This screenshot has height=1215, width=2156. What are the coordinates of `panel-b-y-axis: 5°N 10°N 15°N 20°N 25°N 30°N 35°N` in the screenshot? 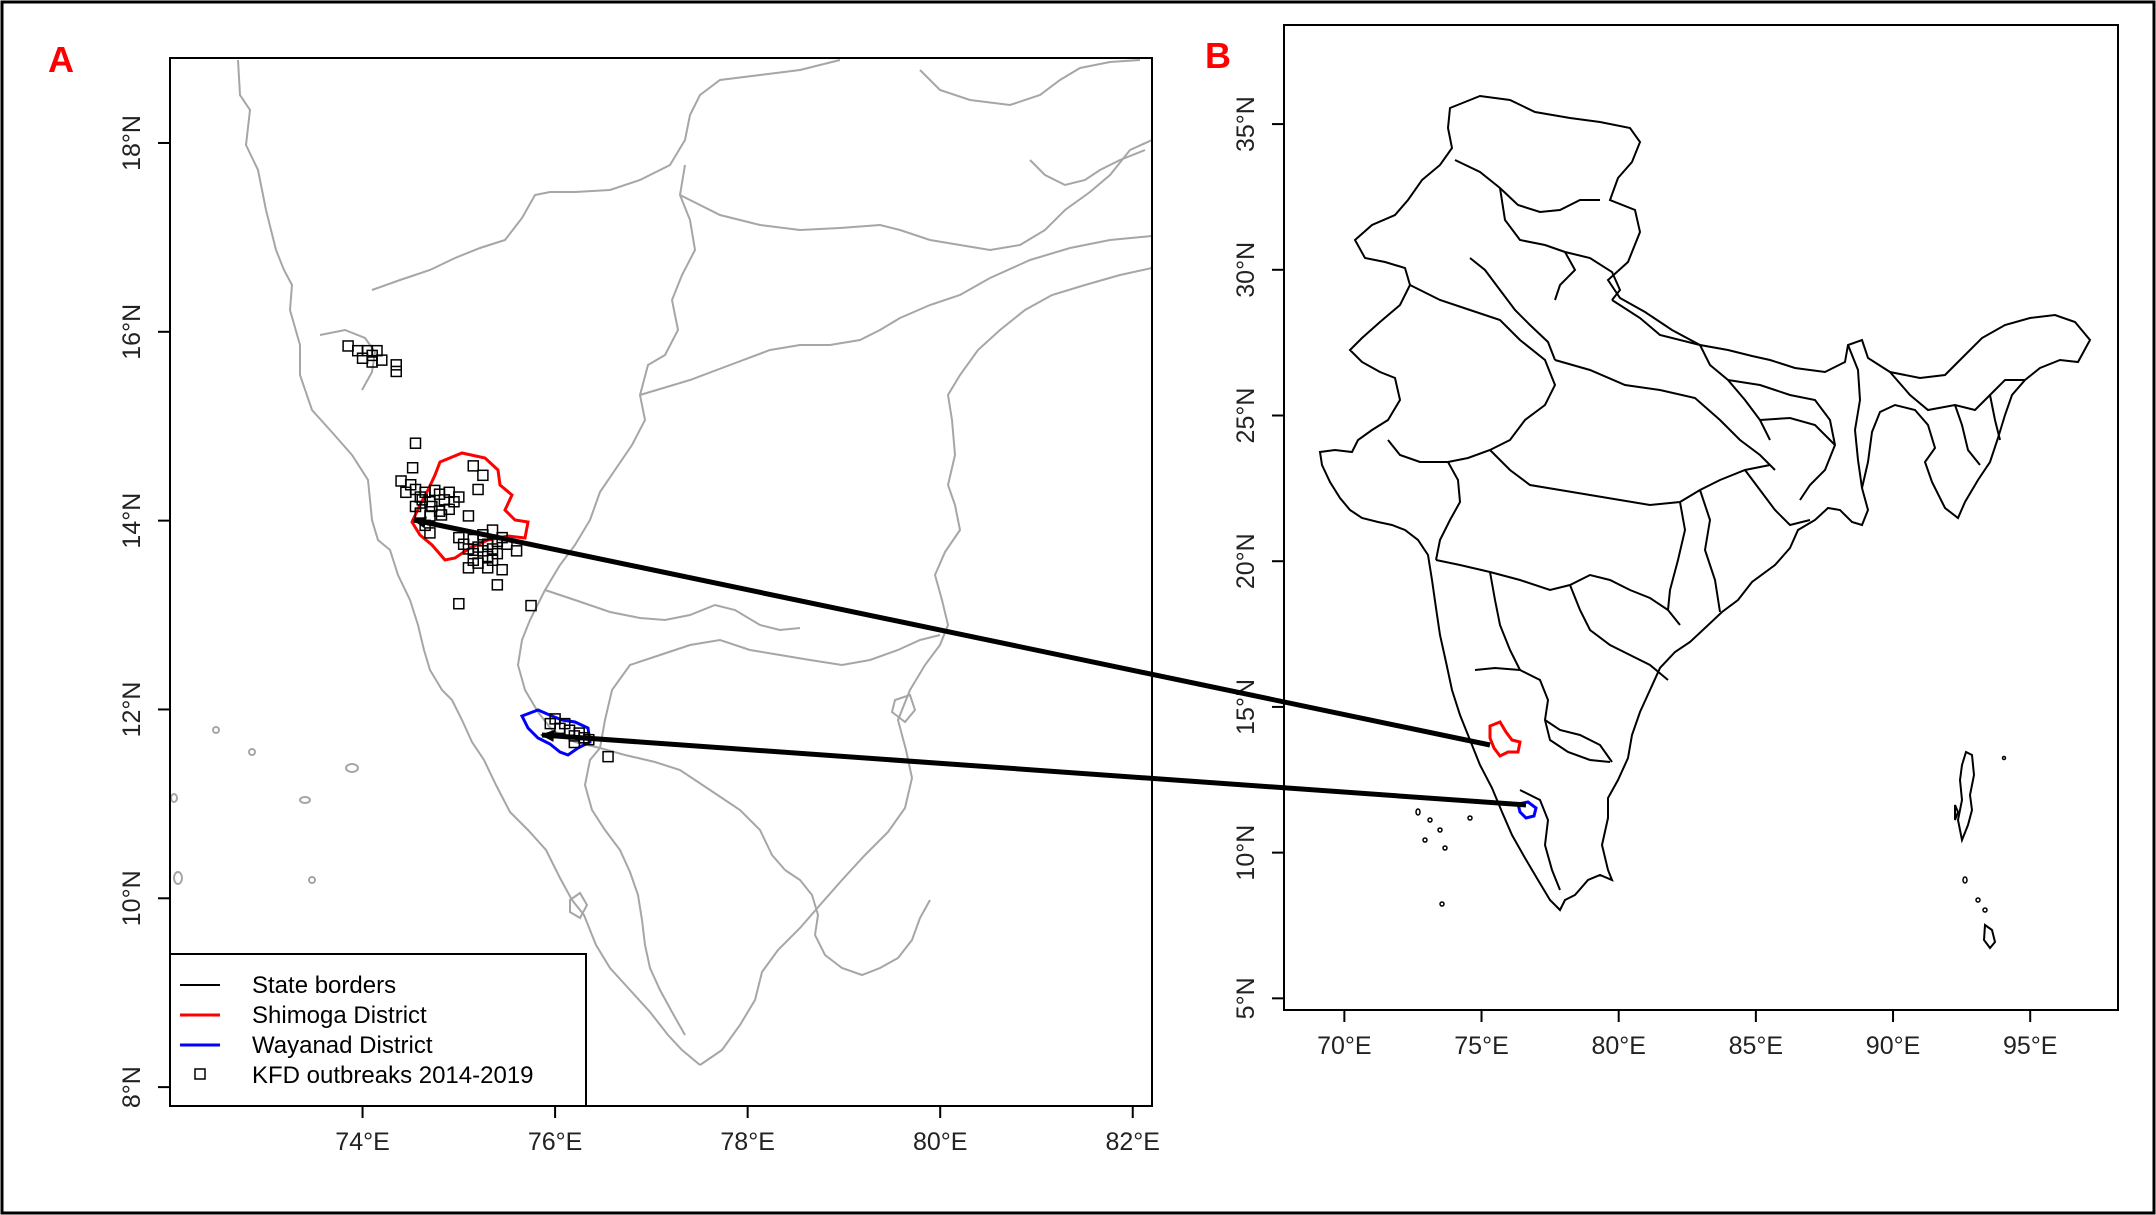 It's located at (1258, 557).